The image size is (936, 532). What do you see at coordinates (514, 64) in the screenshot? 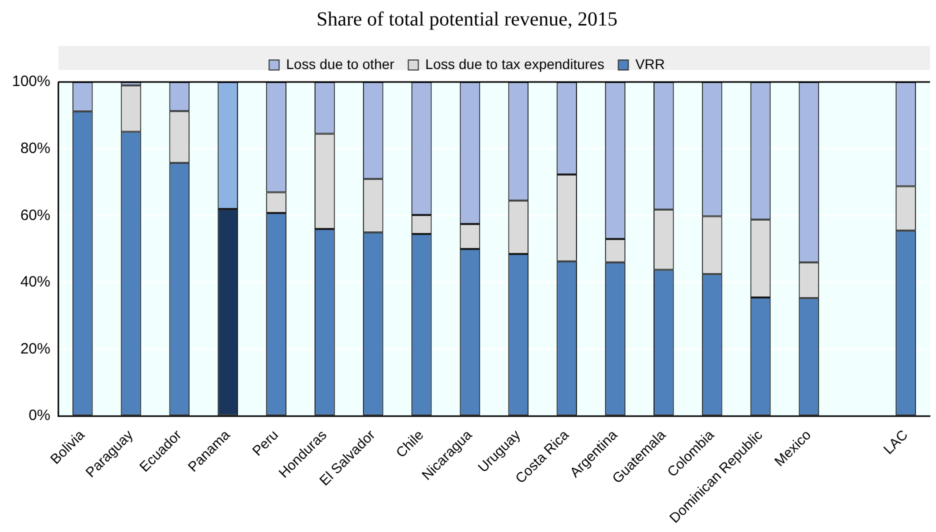
I see `legend-label: Loss due to tax expenditures` at bounding box center [514, 64].